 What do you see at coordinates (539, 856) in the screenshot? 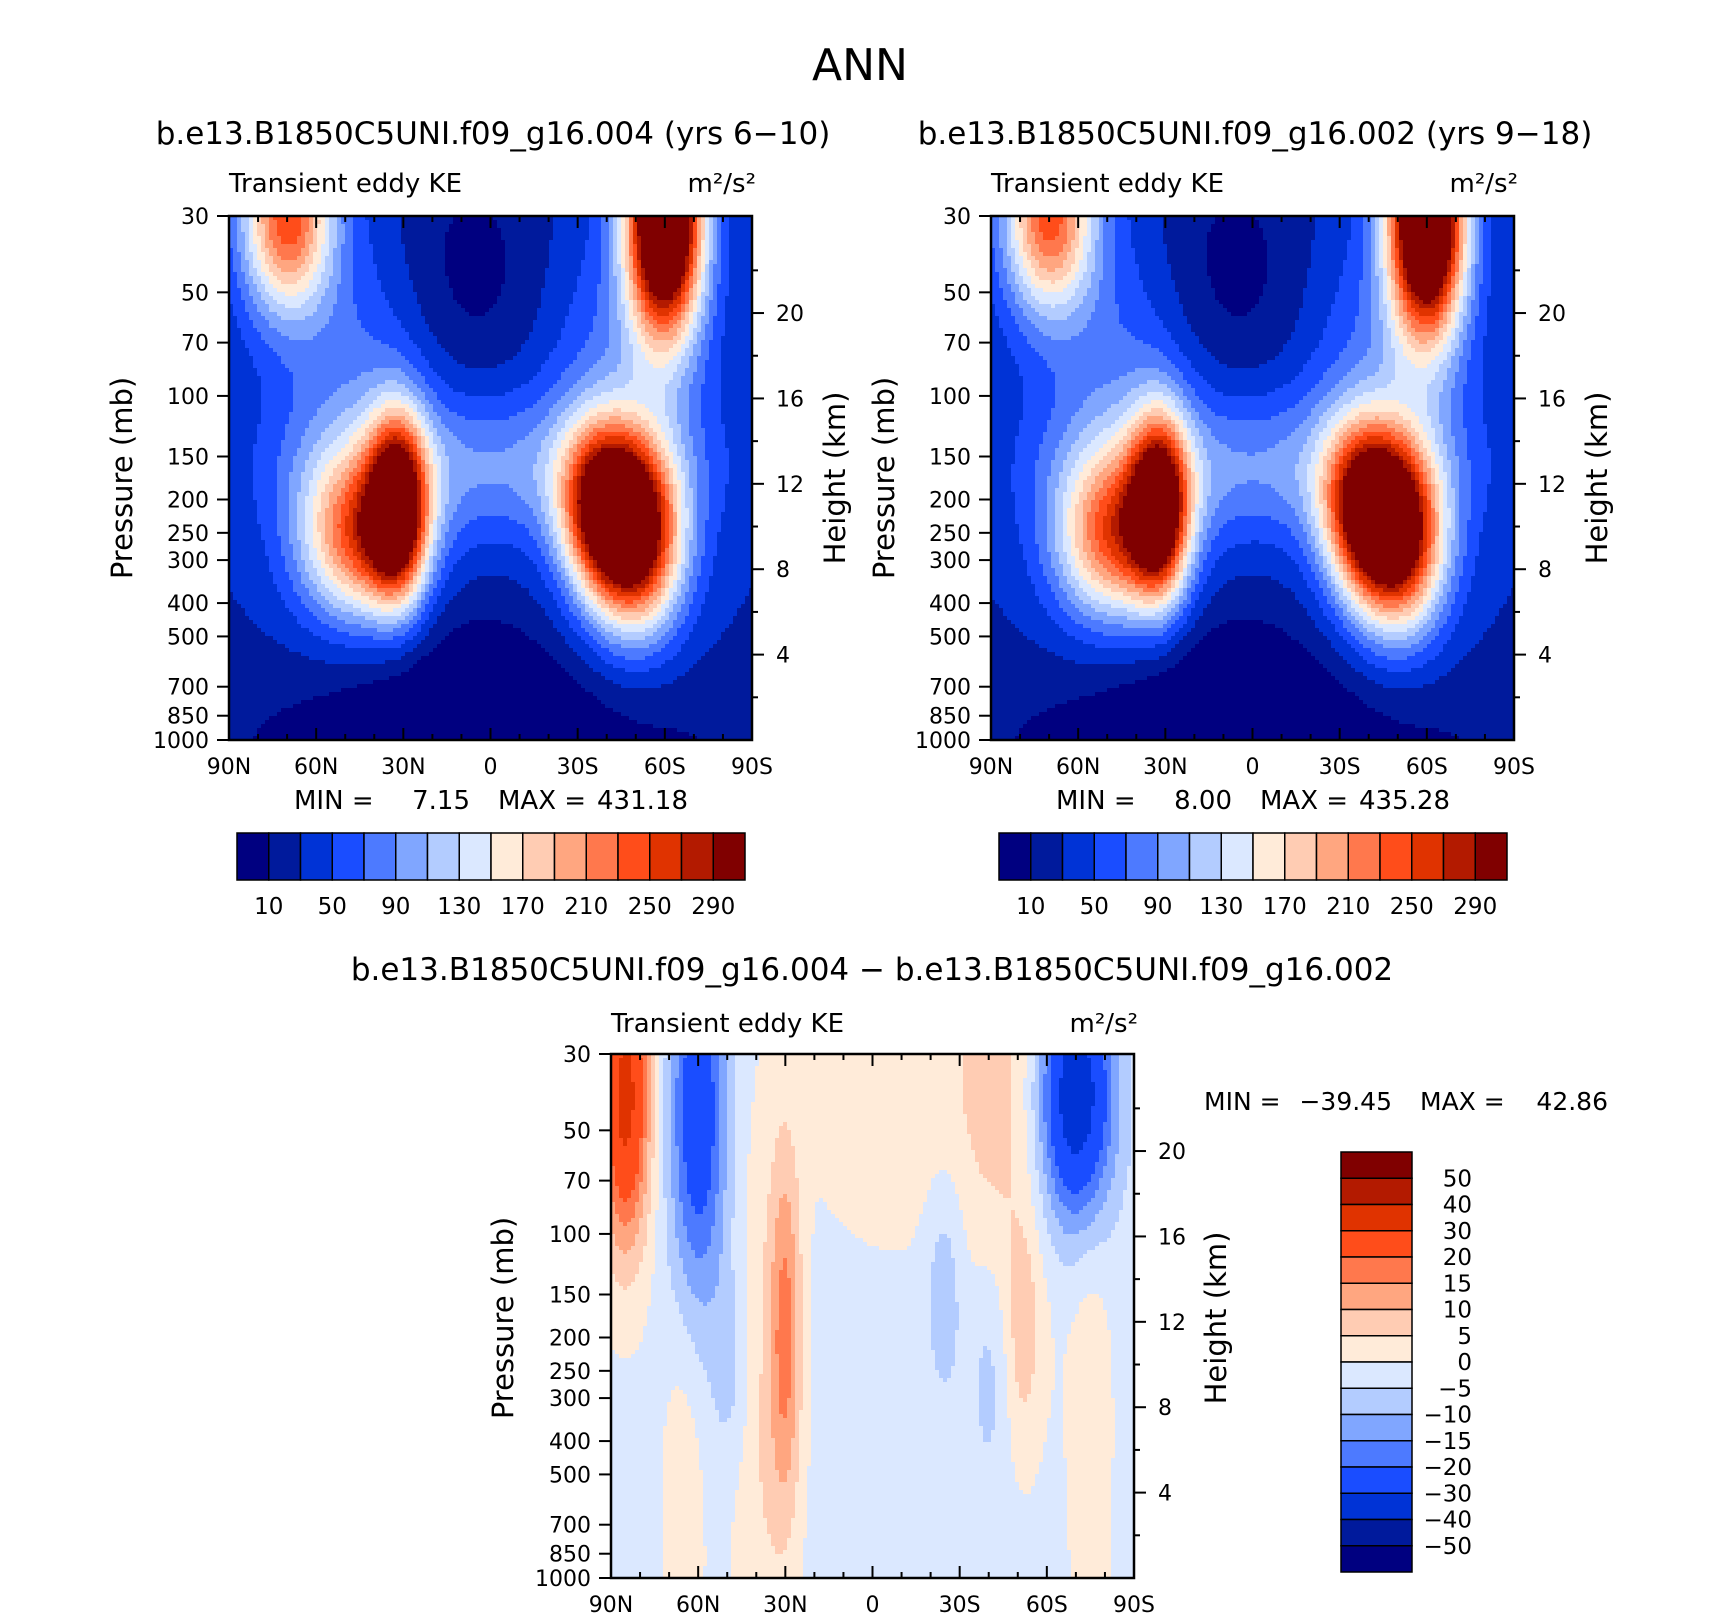
I see `colorbar-box` at bounding box center [539, 856].